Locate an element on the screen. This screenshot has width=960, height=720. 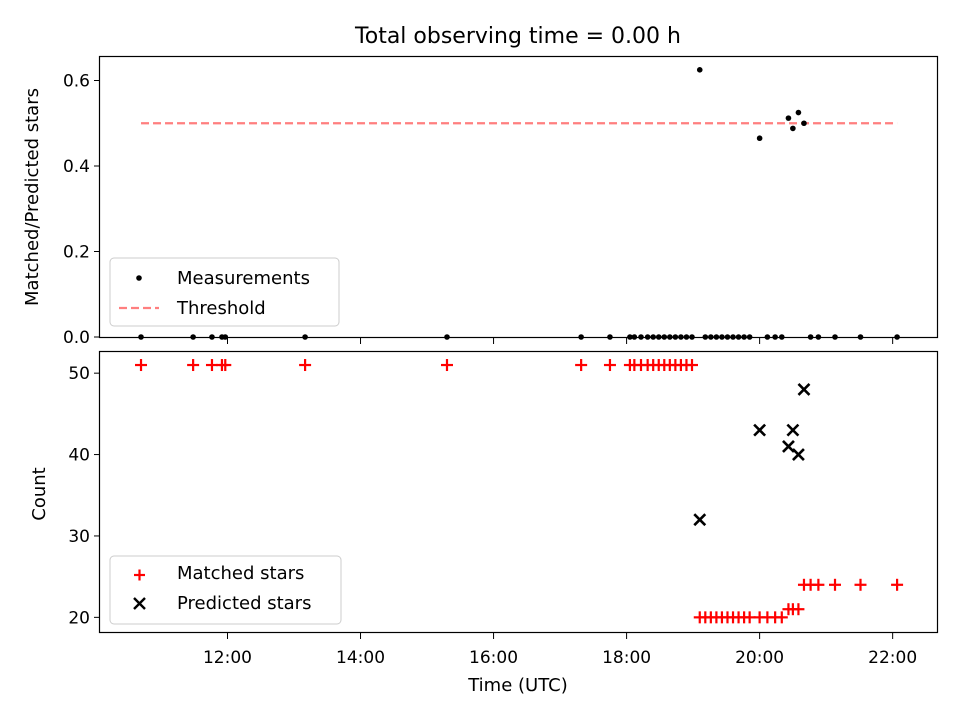
bottom-legend: Matched stars Predicted stars is located at coordinates (225, 590).